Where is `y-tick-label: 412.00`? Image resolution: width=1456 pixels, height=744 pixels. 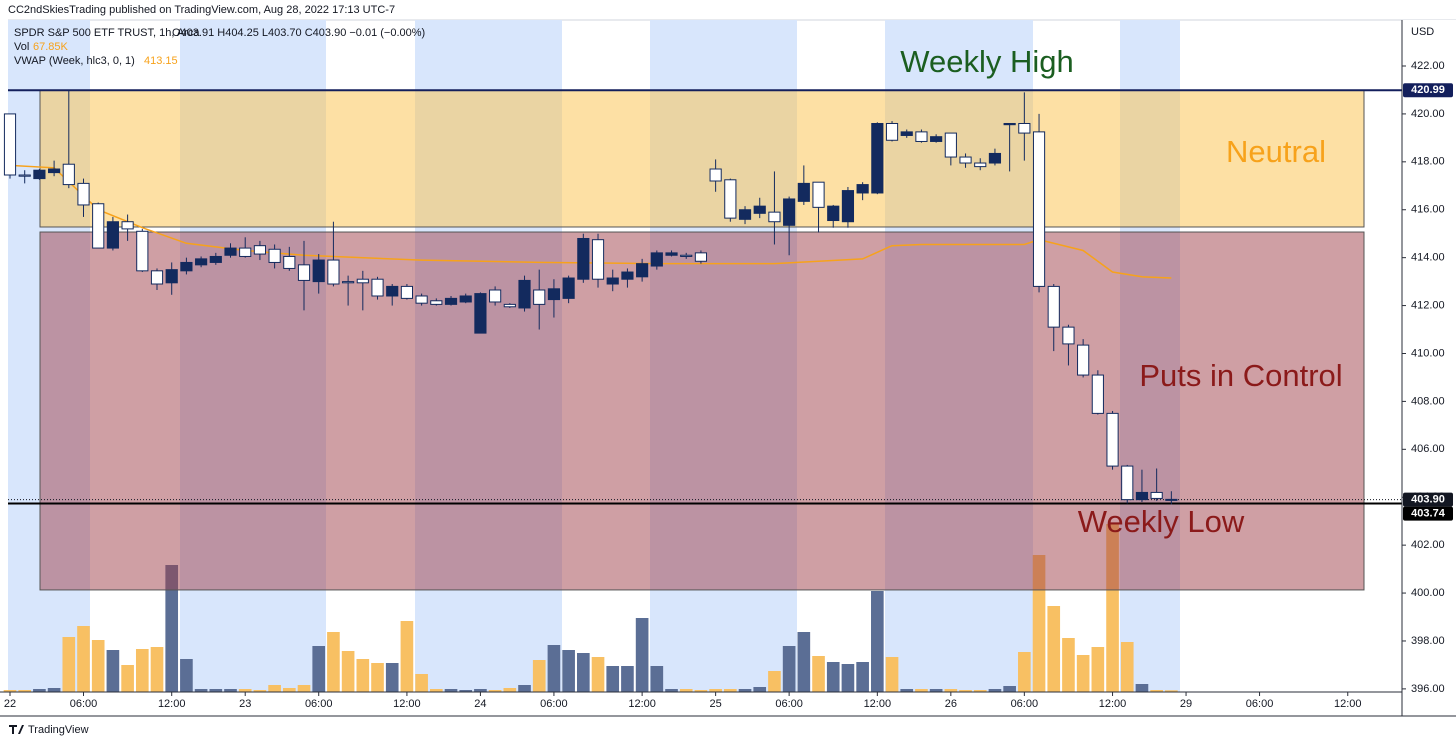 y-tick-label: 412.00 is located at coordinates (1428, 305).